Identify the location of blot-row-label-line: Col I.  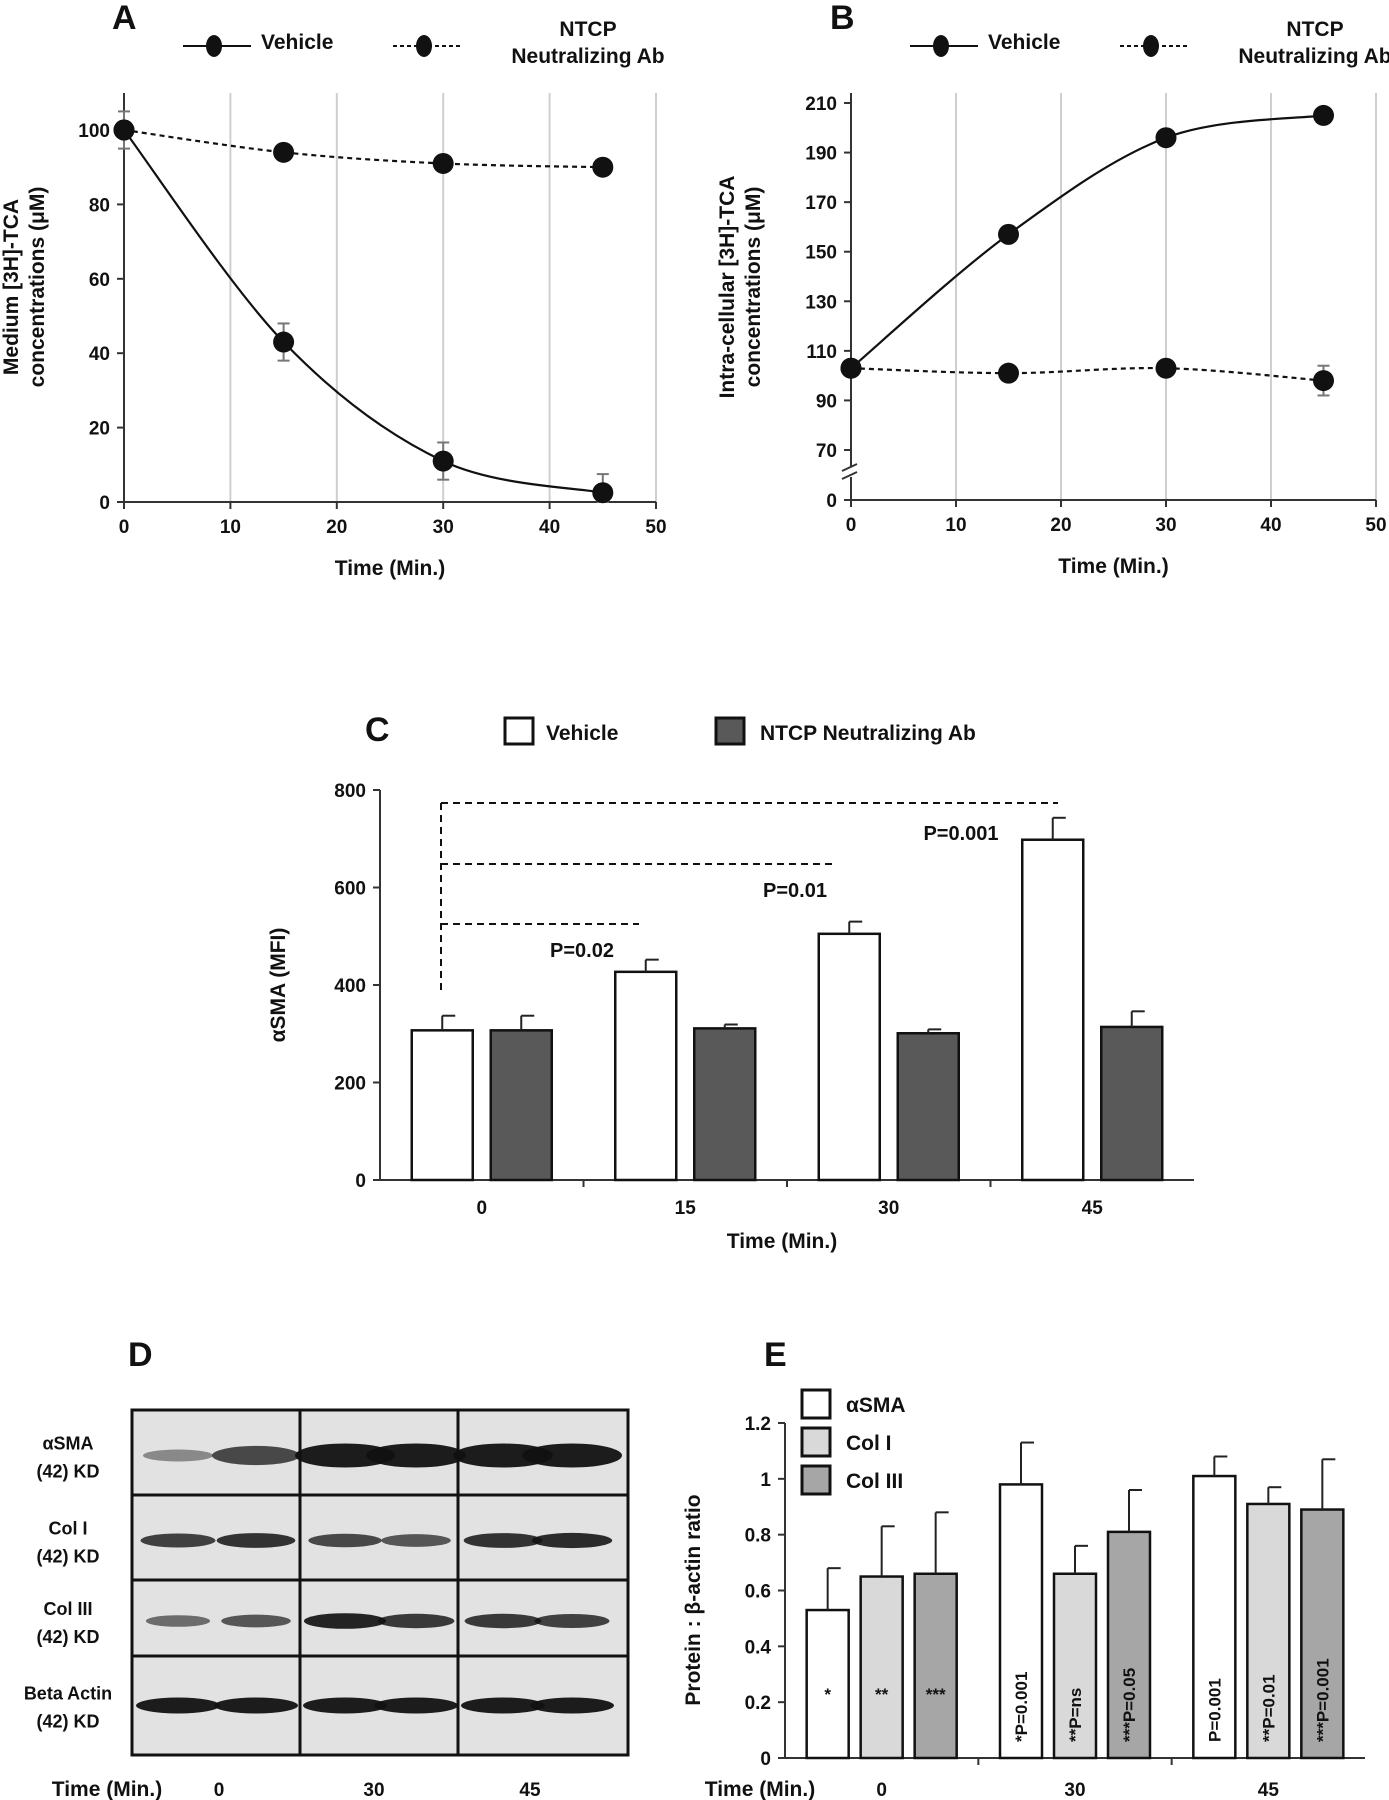
(68, 1529).